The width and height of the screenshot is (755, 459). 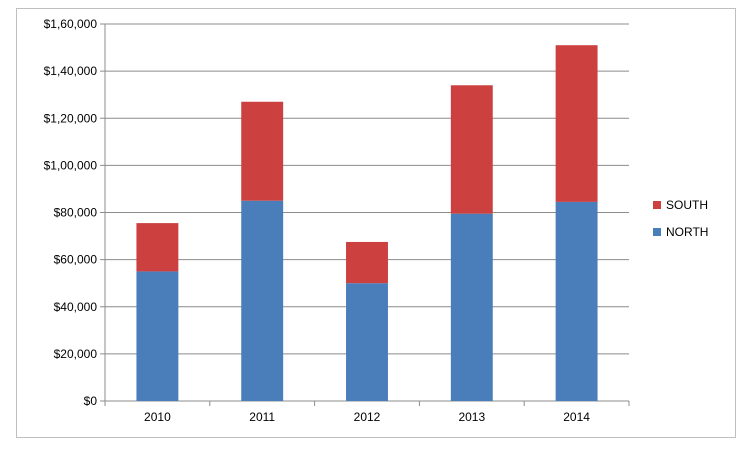 I want to click on bar-south-2012, so click(x=367, y=262).